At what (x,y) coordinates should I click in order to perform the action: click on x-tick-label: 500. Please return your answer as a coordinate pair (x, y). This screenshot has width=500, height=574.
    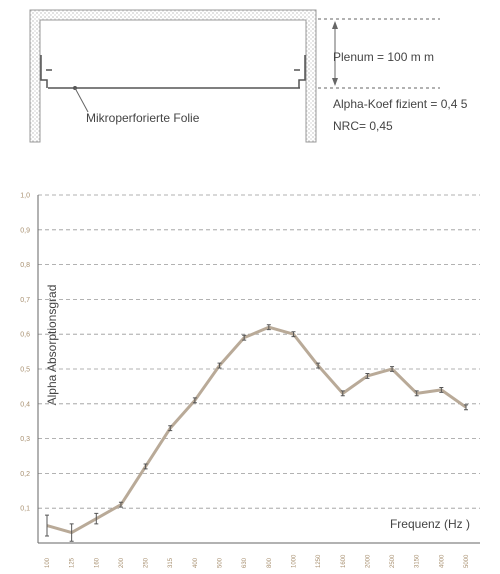
    Looking at the image, I should click on (221, 562).